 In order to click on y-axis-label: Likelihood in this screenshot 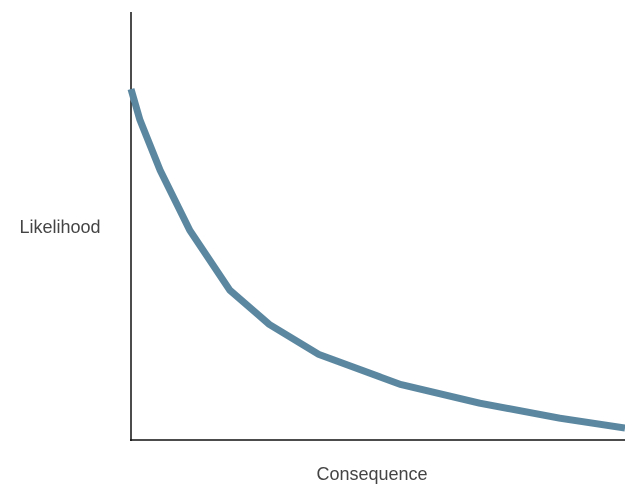, I will do `click(59, 227)`.